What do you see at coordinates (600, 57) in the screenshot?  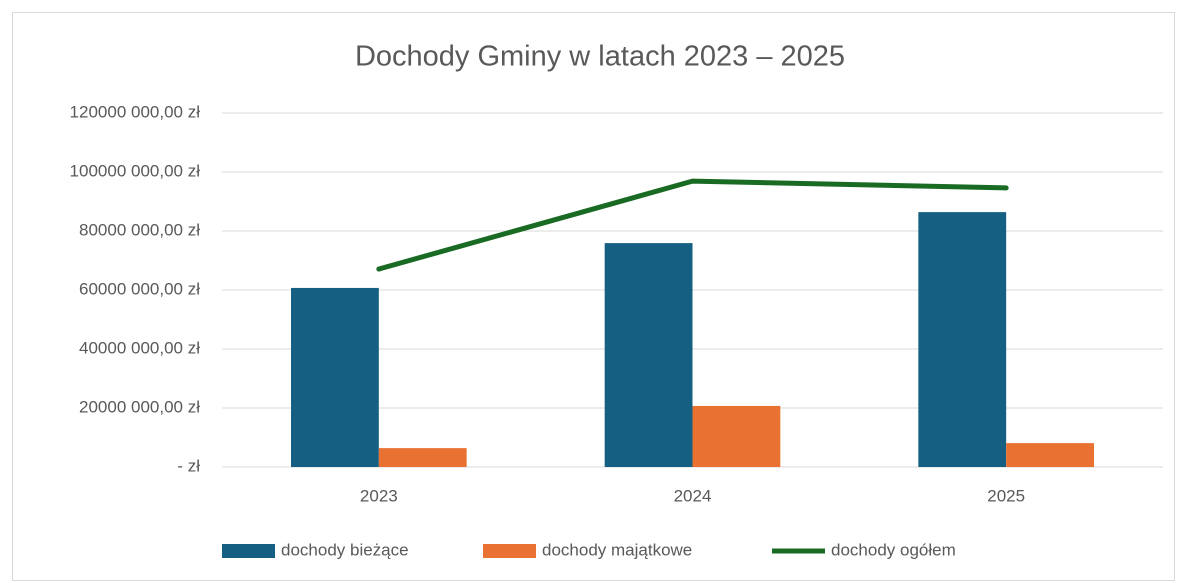 I see `chart-title: Dochody Gminy w latach 2023 – 2025` at bounding box center [600, 57].